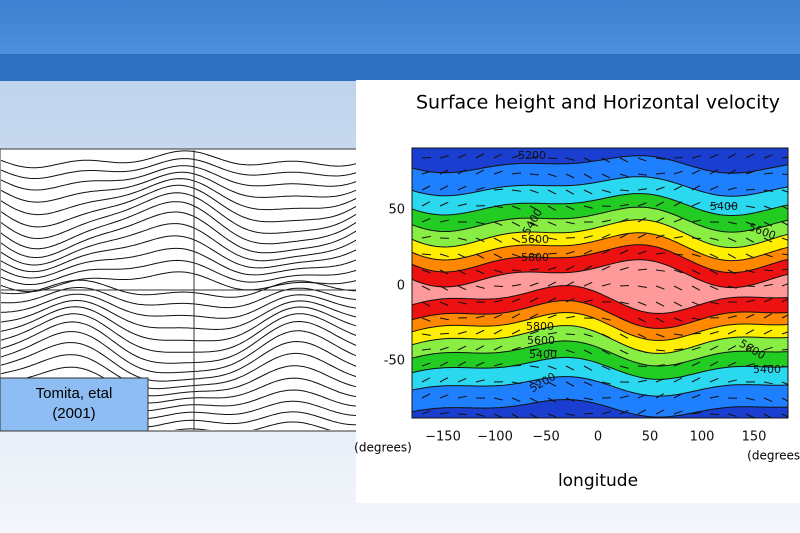  I want to click on contour-label: 5400, so click(767, 369).